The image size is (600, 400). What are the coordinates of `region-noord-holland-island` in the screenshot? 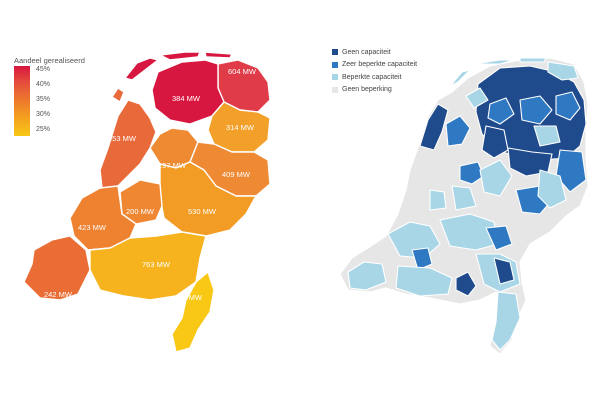 It's located at (118, 95).